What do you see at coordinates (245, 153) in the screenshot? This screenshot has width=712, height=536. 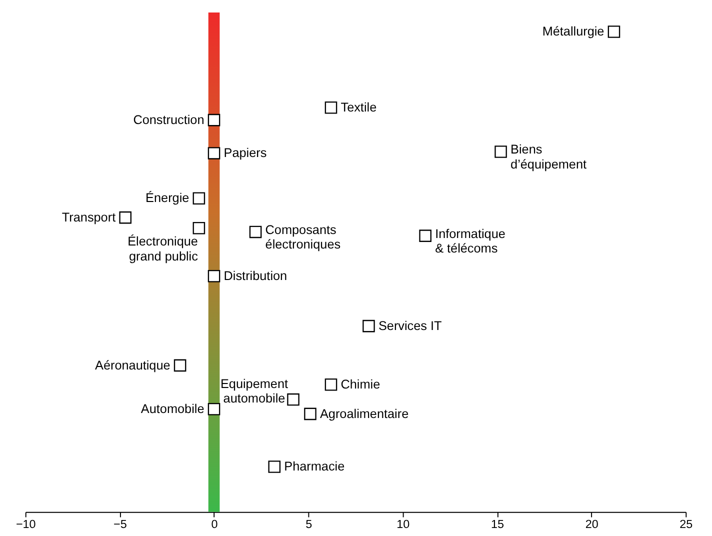 I see `annotation: Papiers` at bounding box center [245, 153].